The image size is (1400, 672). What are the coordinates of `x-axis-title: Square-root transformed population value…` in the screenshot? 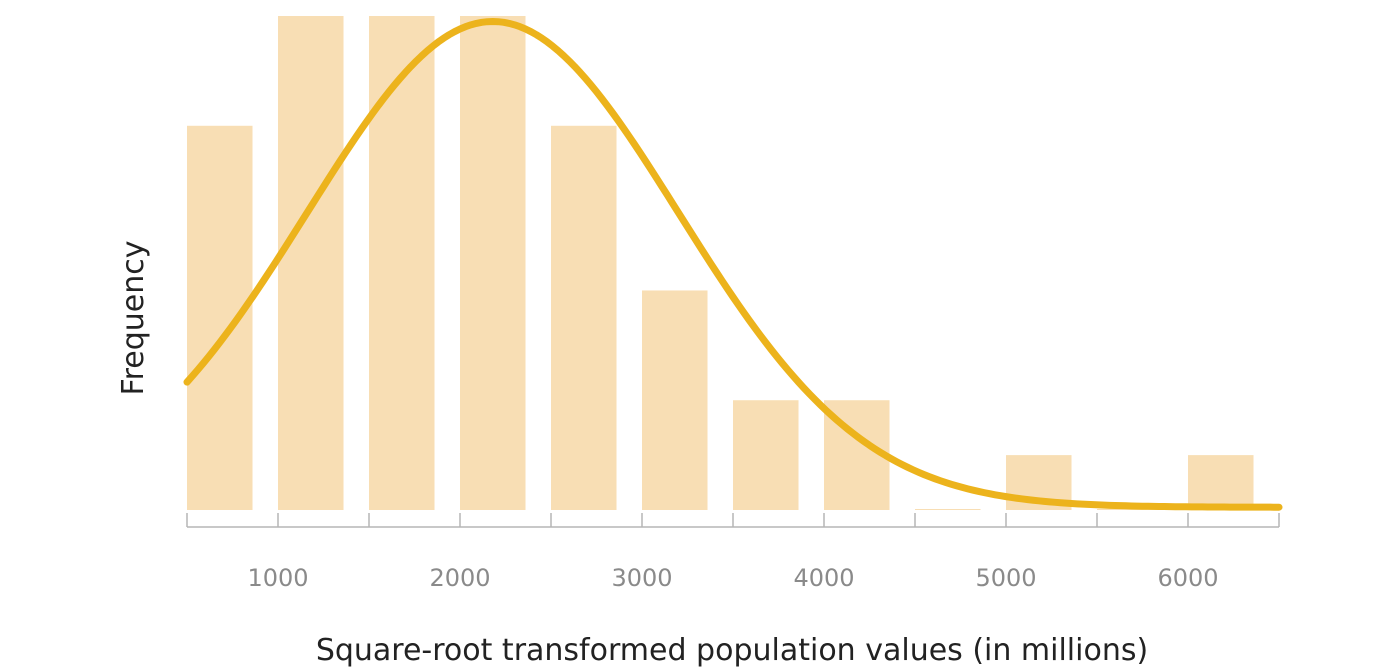 It's located at (732, 650).